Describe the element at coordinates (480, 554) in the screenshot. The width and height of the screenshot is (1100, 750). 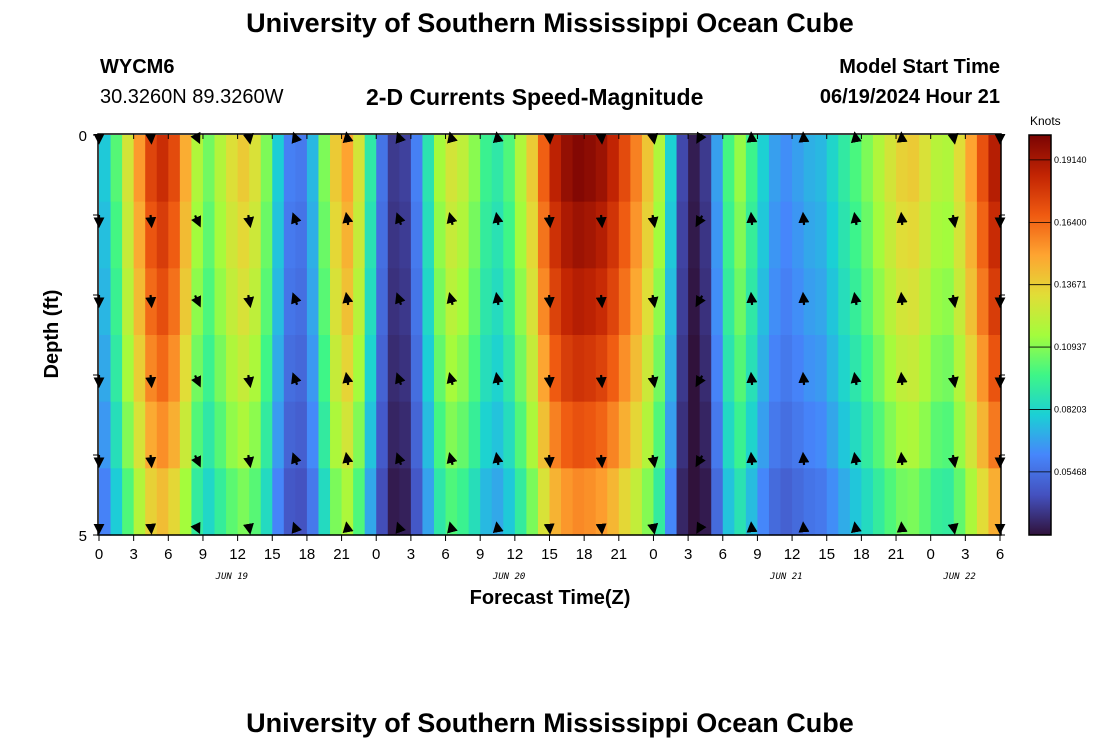
I see `x-tick-label: 9` at that location.